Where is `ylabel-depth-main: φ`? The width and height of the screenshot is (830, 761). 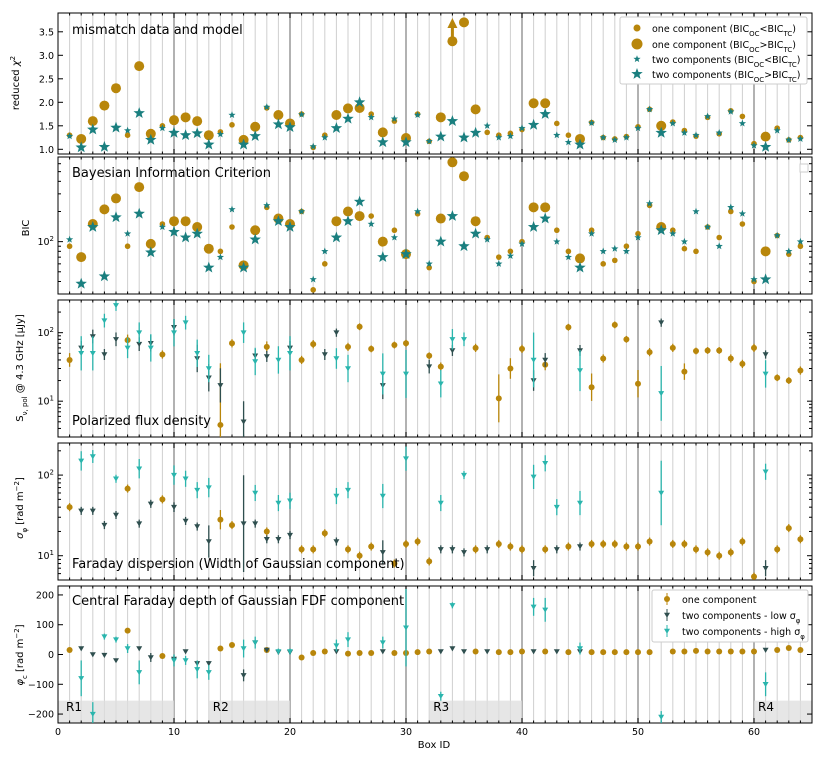 ylabel-depth-main: φ is located at coordinates (20, 682).